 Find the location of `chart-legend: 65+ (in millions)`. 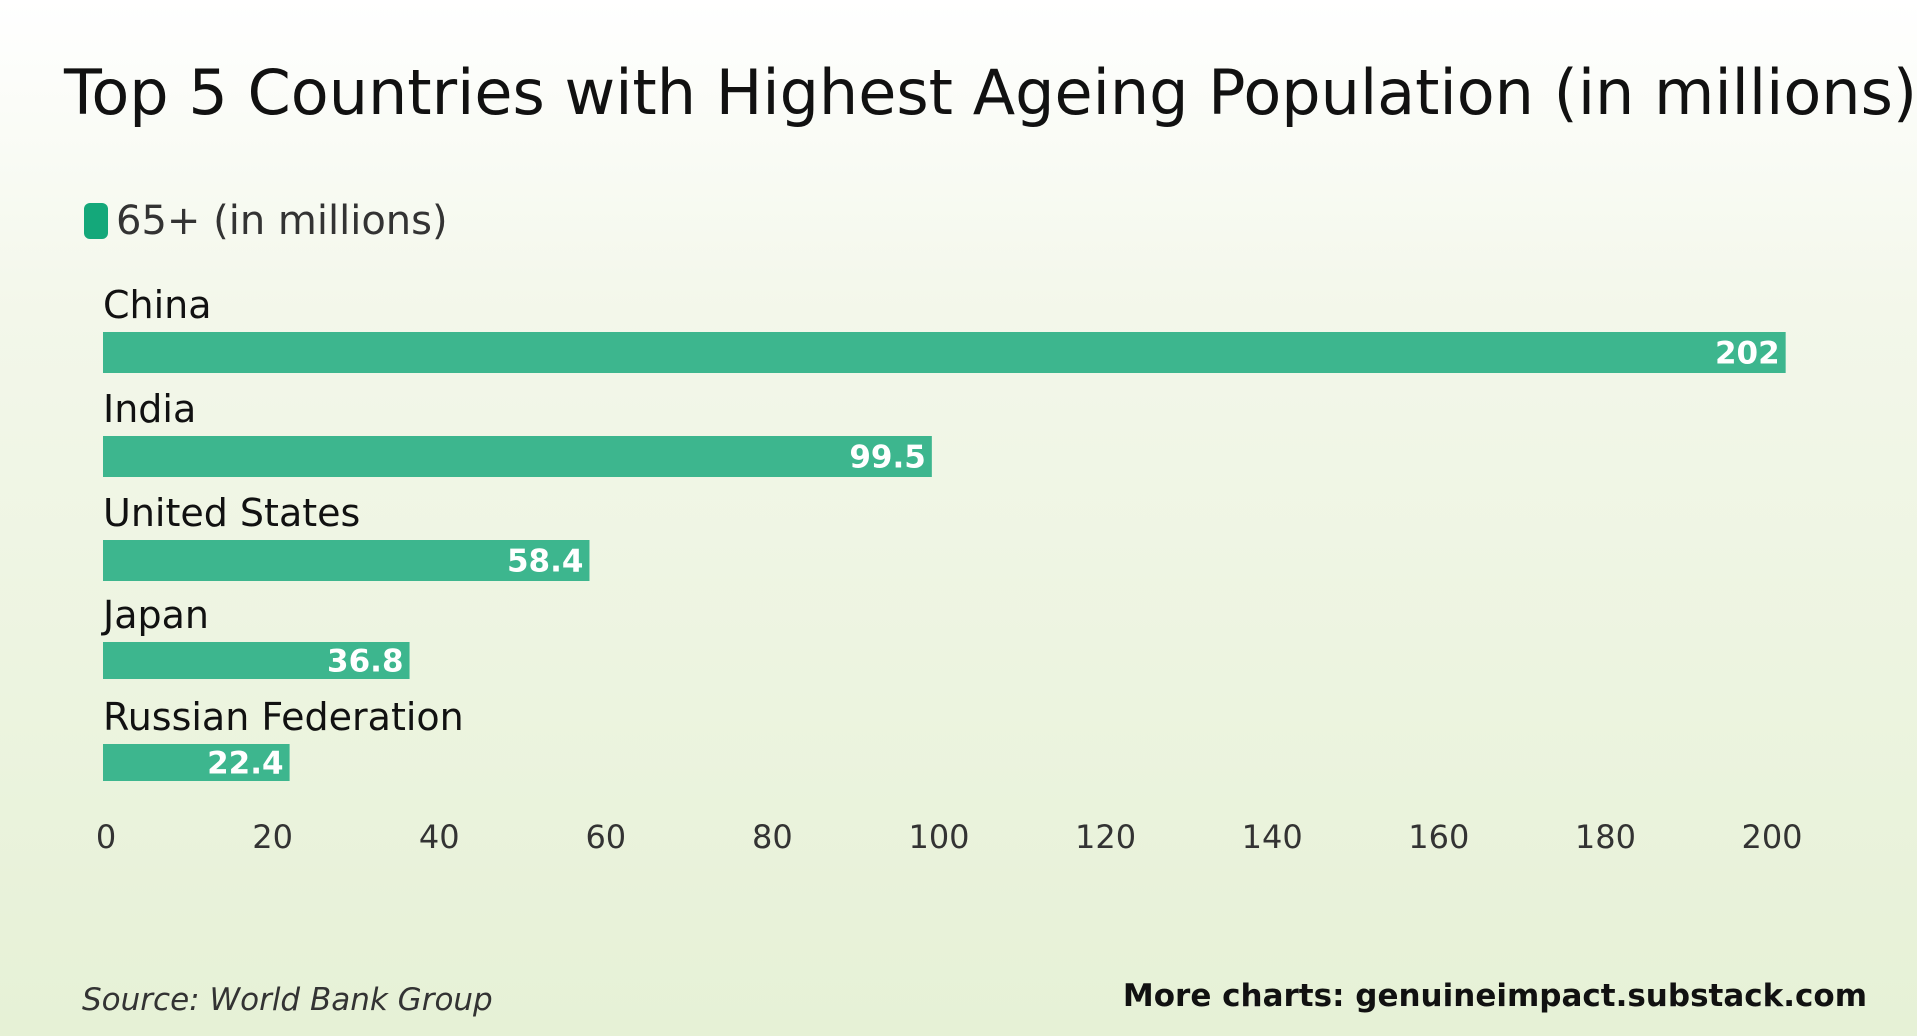

chart-legend: 65+ (in millions) is located at coordinates (266, 221).